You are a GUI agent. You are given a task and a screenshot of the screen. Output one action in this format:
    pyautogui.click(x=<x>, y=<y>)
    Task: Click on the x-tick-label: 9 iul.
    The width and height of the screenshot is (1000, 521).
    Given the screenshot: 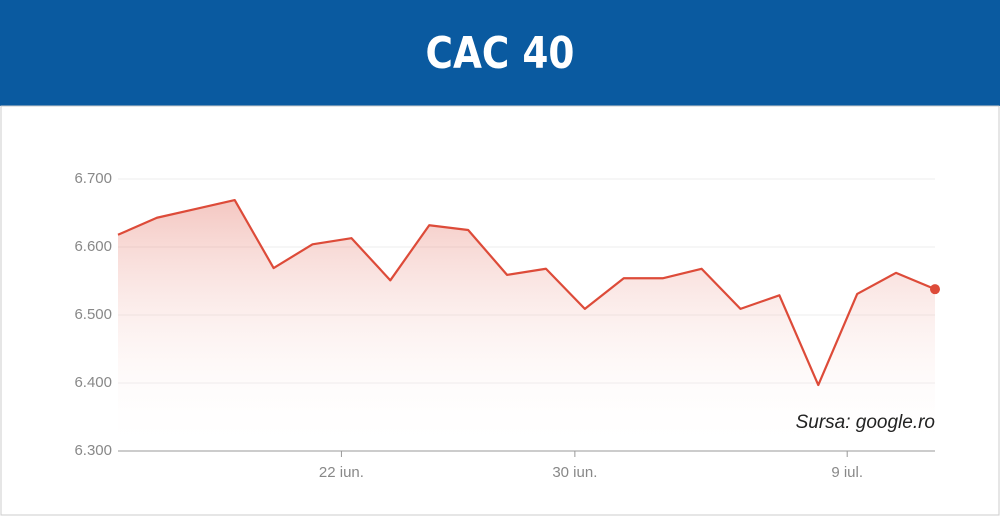 What is the action you would take?
    pyautogui.click(x=847, y=472)
    